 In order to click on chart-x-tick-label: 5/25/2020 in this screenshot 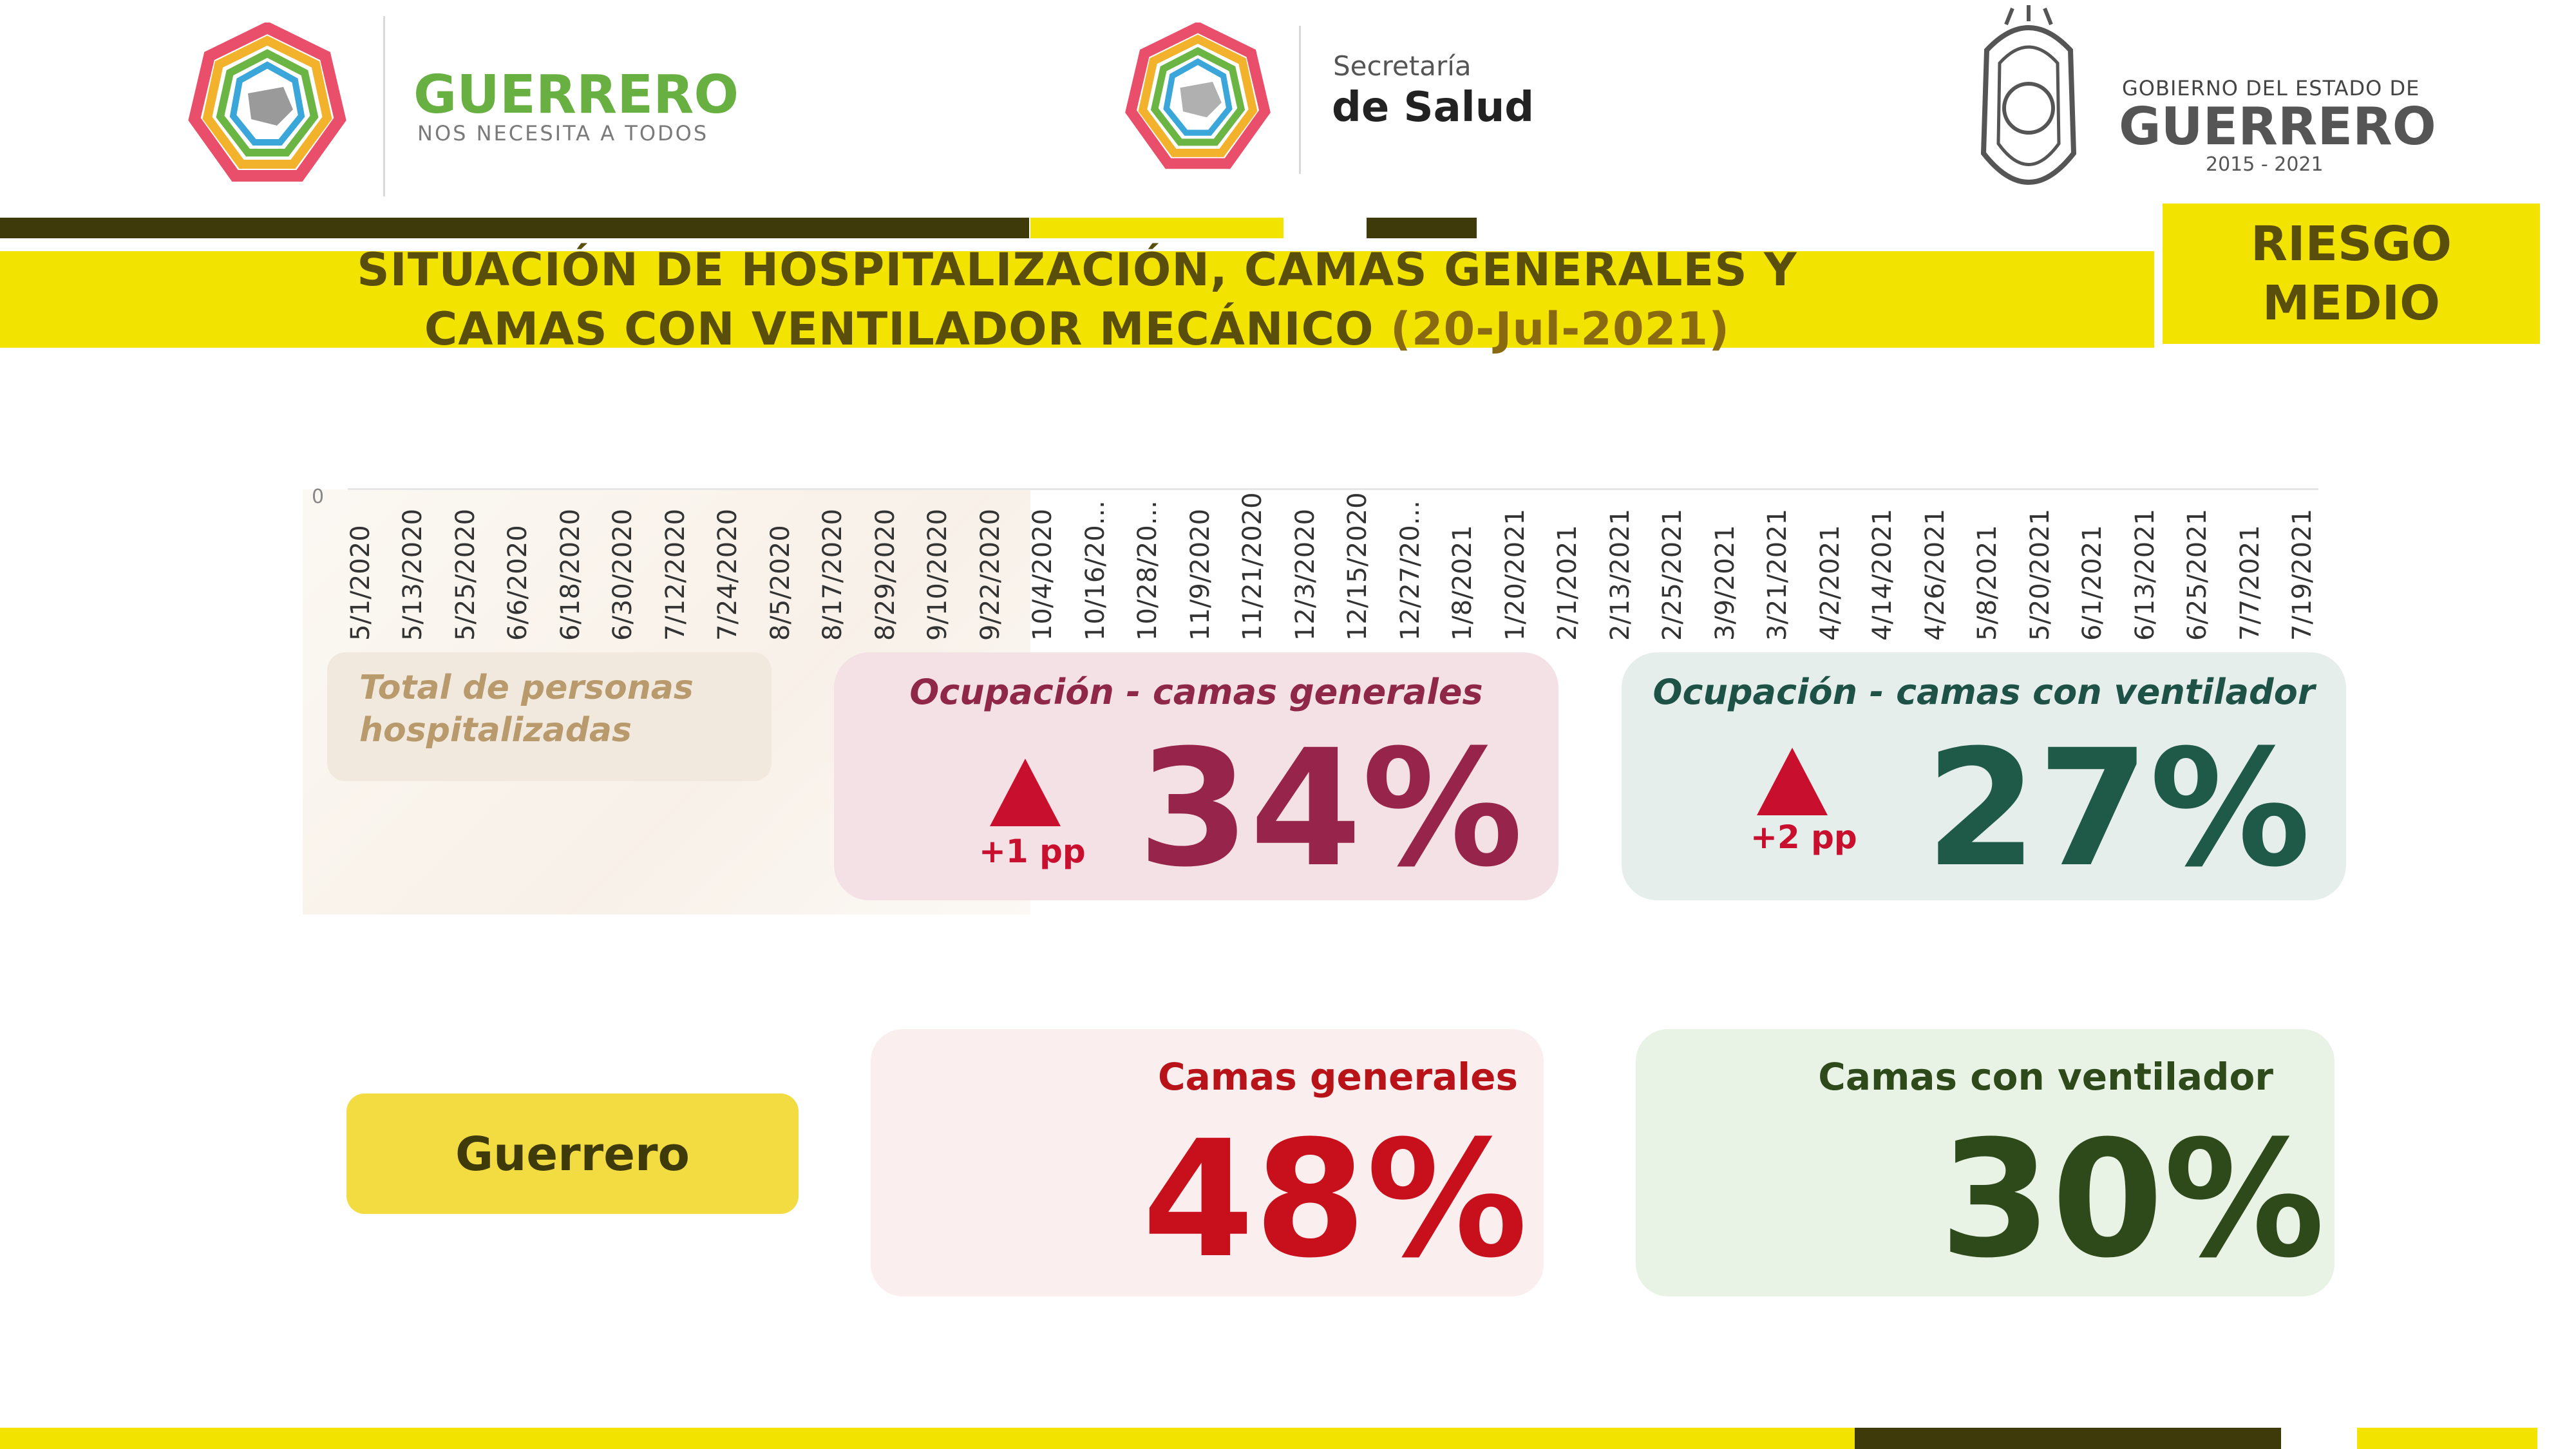, I will do `click(465, 574)`.